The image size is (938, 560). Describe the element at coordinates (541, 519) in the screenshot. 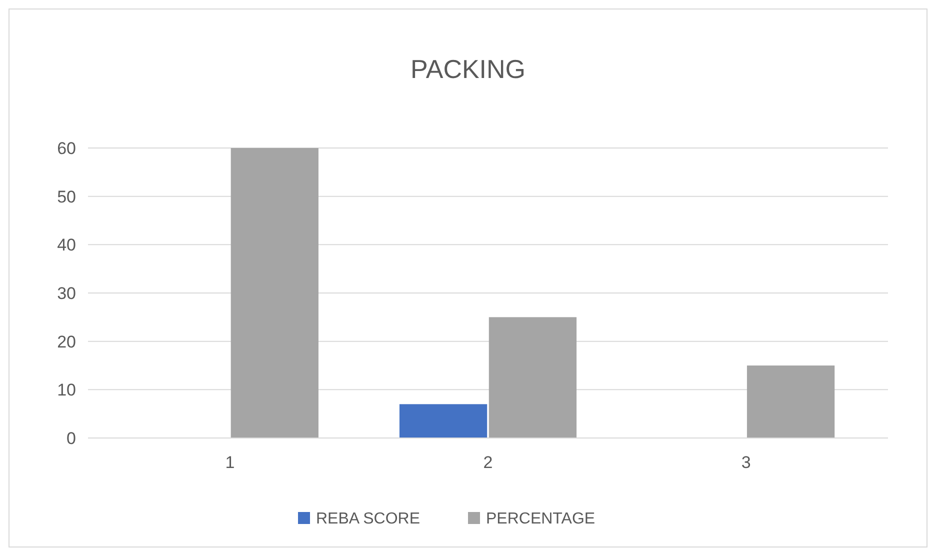

I see `legend-label: PERCENTAGE` at that location.